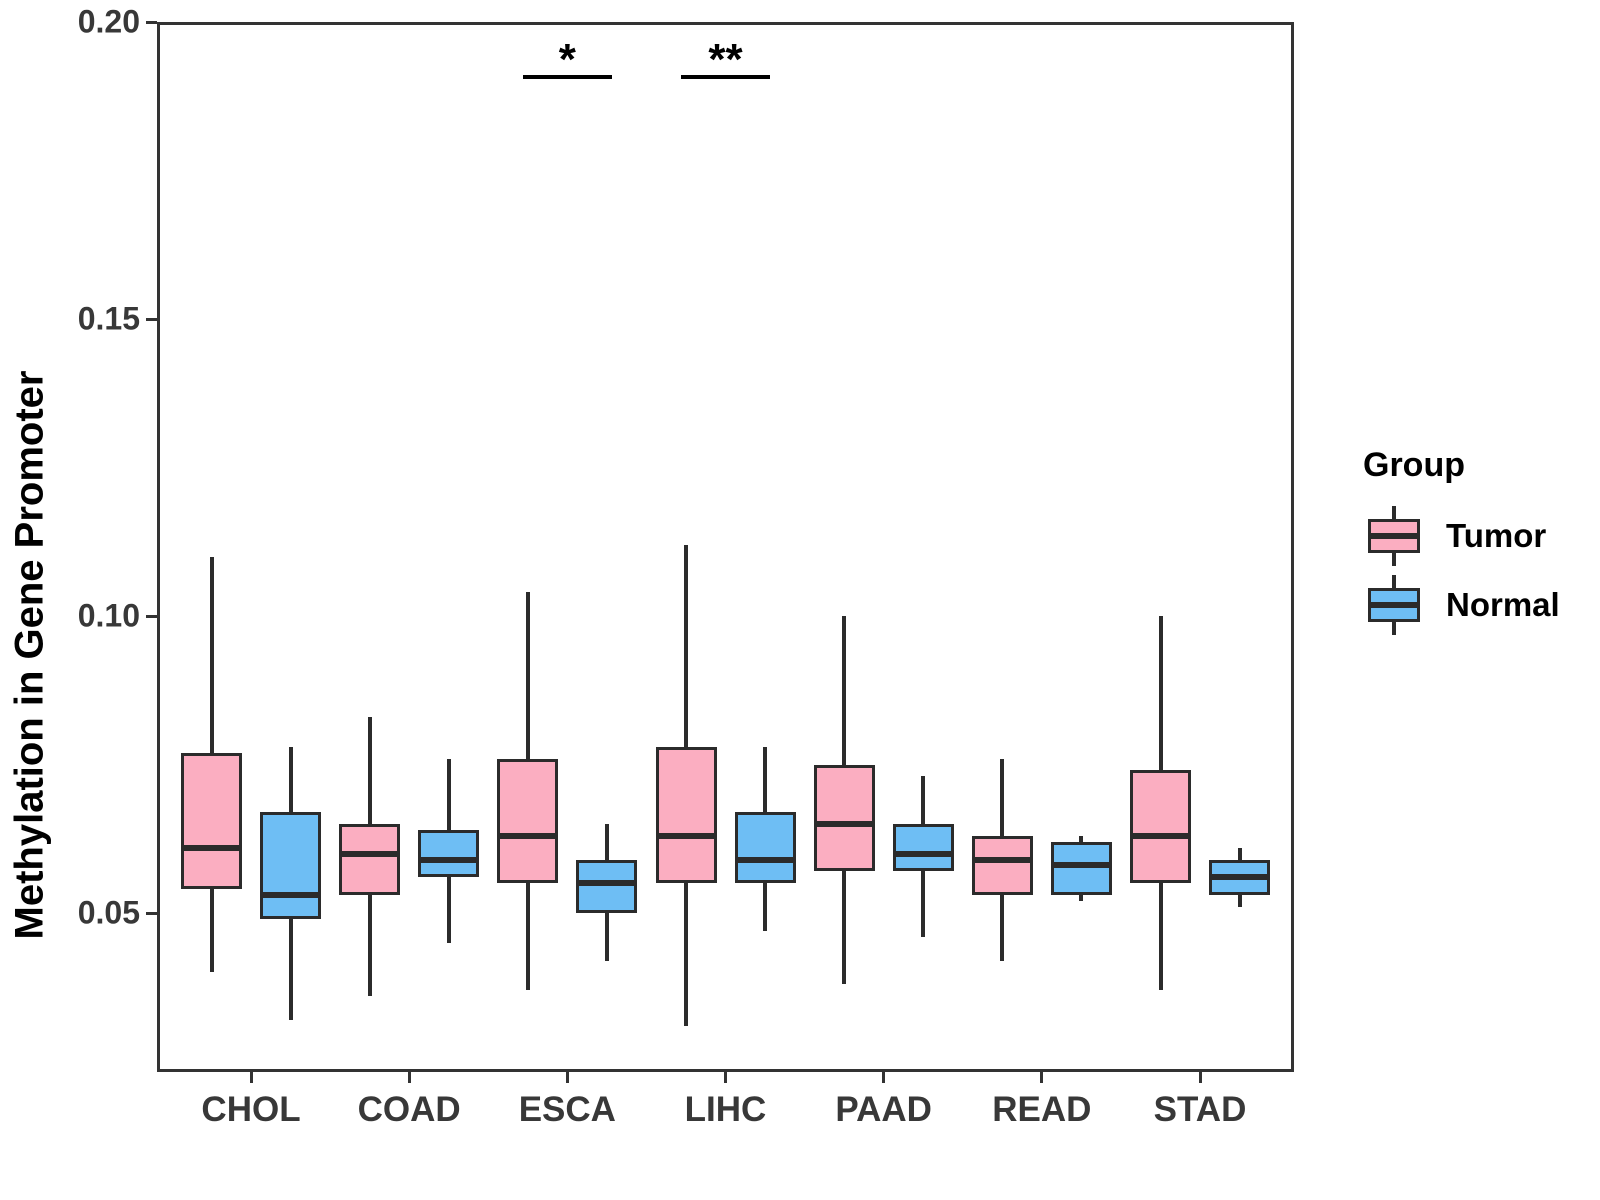 This screenshot has height=1200, width=1600. Describe the element at coordinates (844, 818) in the screenshot. I see `box-paad-tumor-box` at that location.